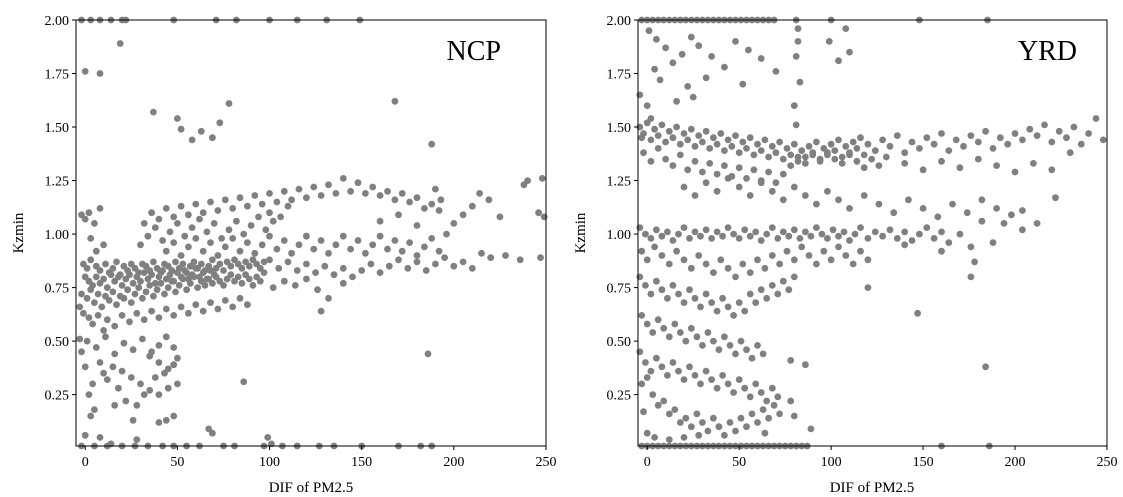  Describe the element at coordinates (1015, 462) in the screenshot. I see `x-tick-label: 200` at that location.